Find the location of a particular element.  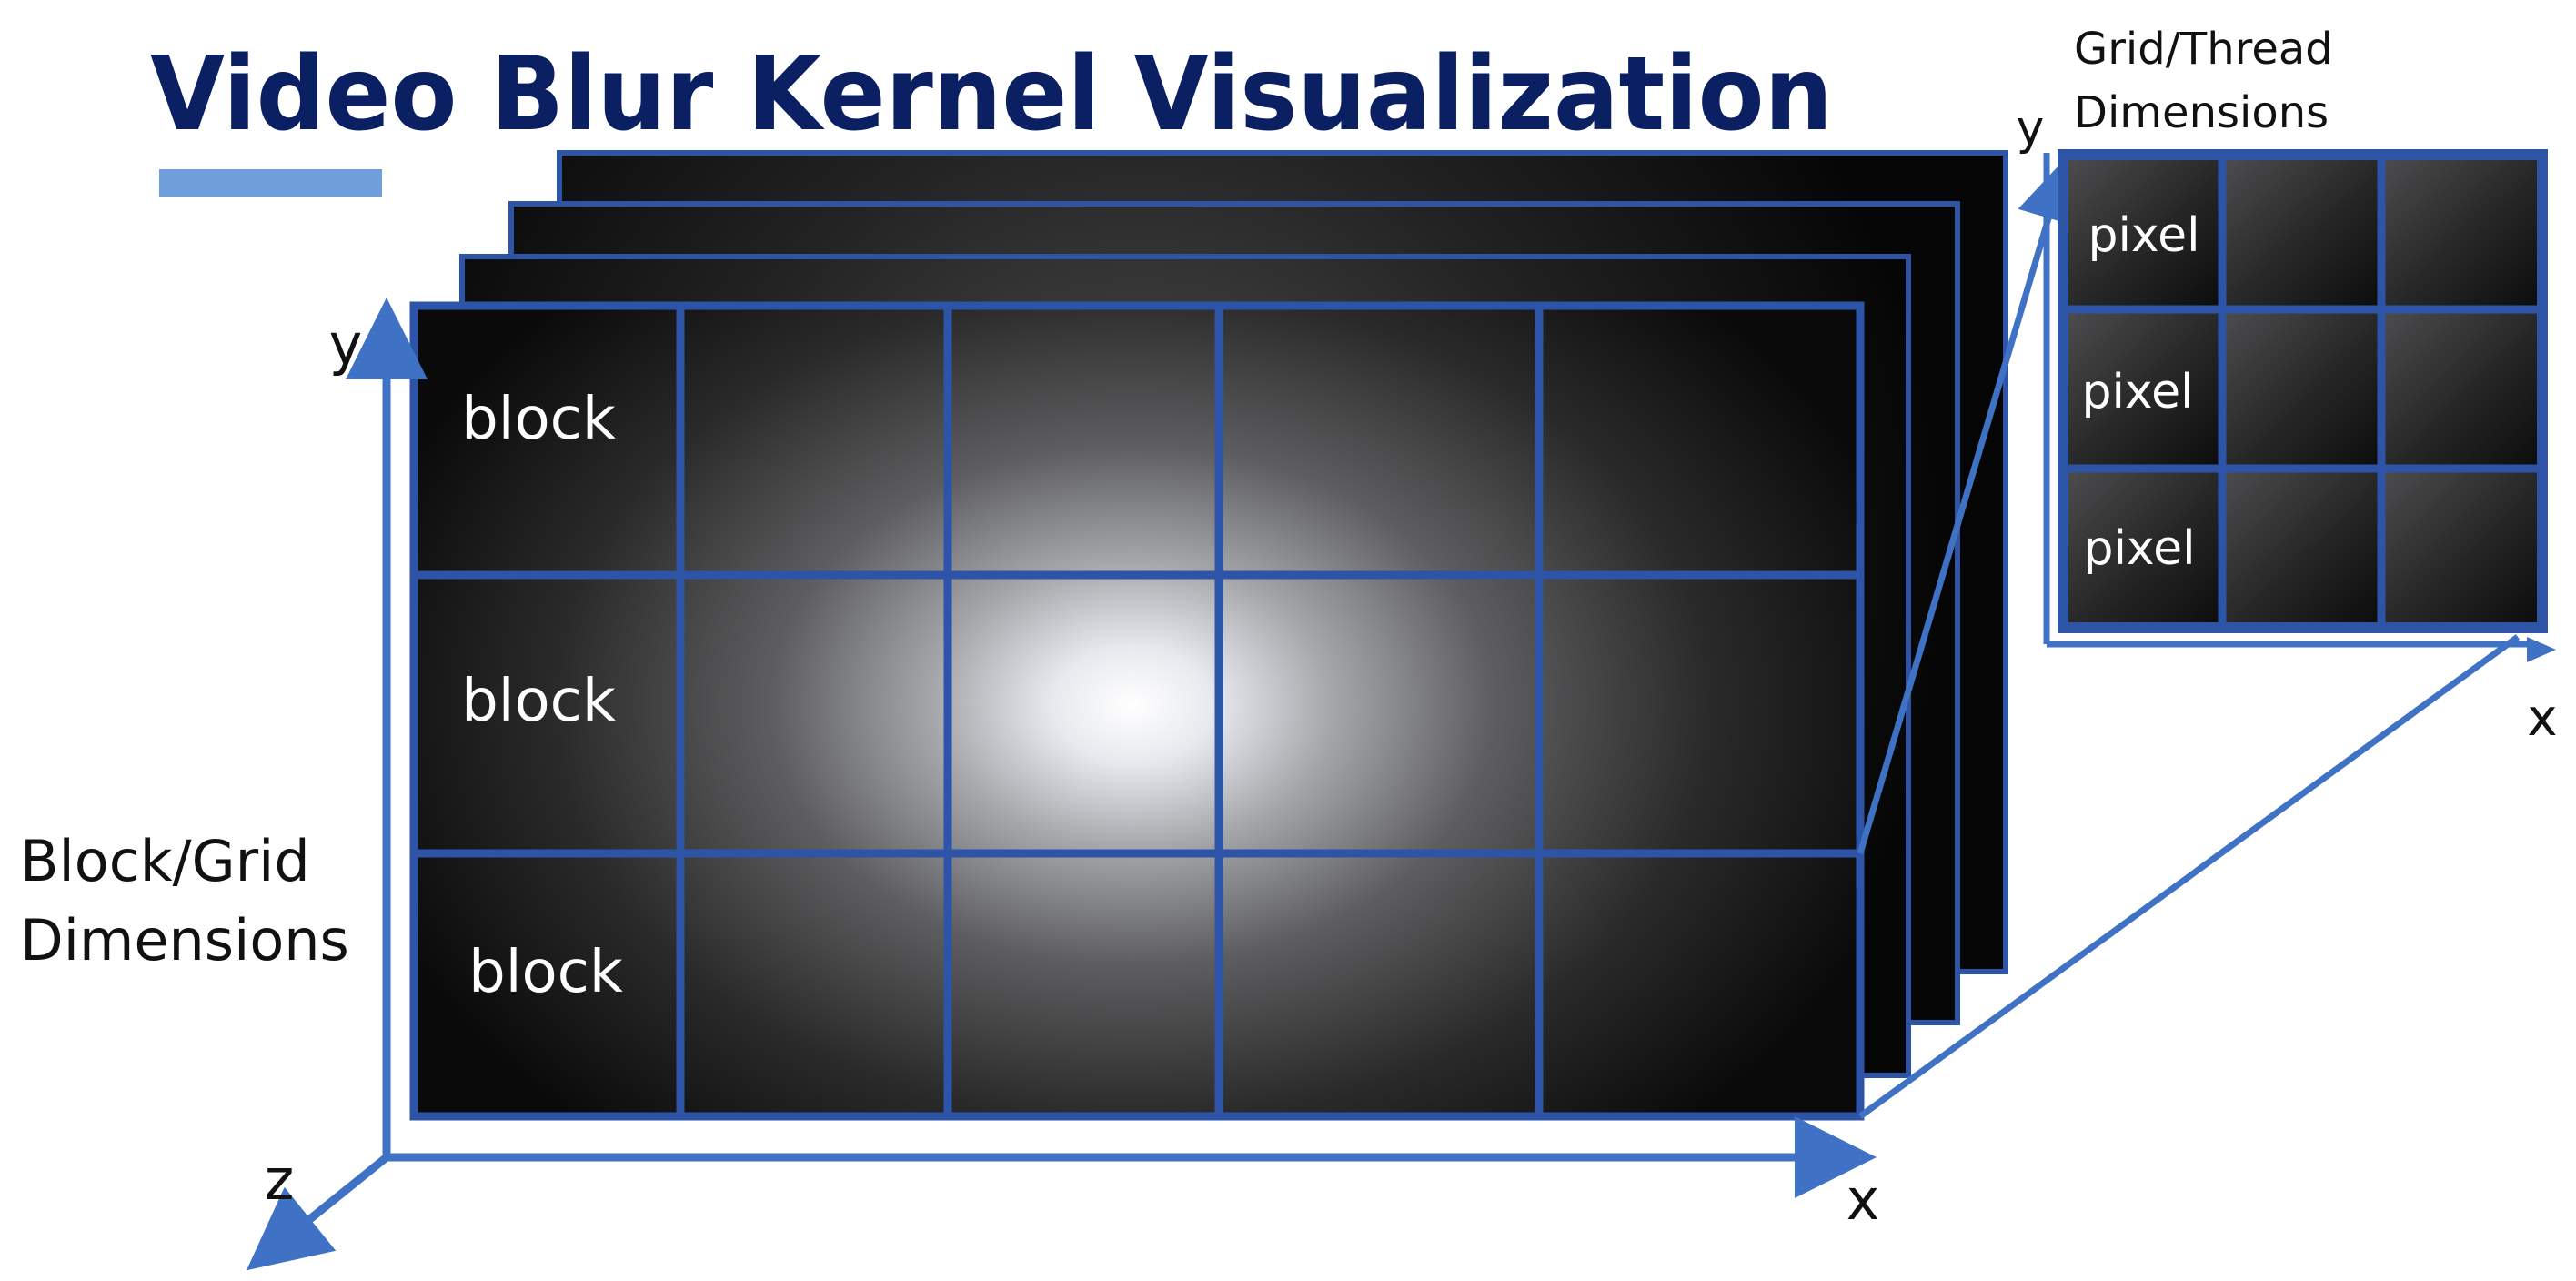

thread-cells is located at coordinates (2302, 391).